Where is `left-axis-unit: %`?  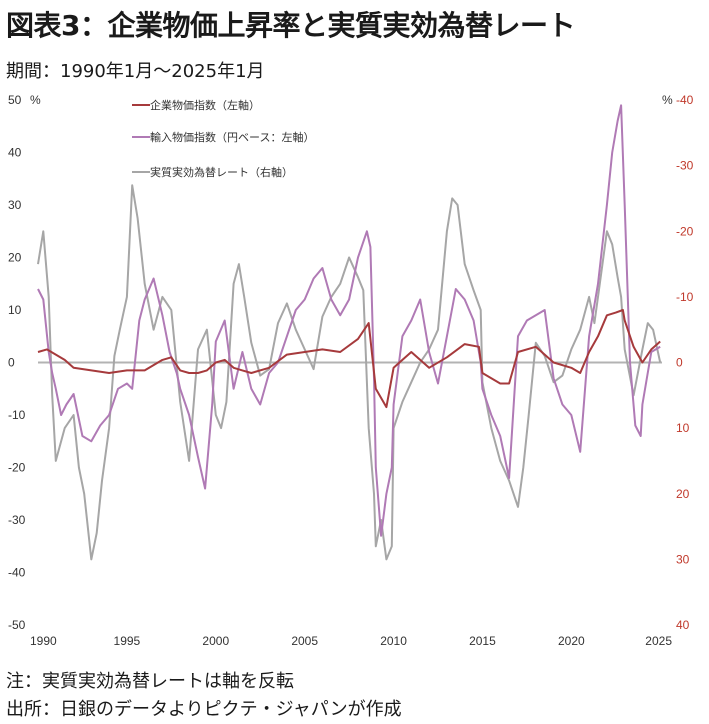 left-axis-unit: % is located at coordinates (35, 100).